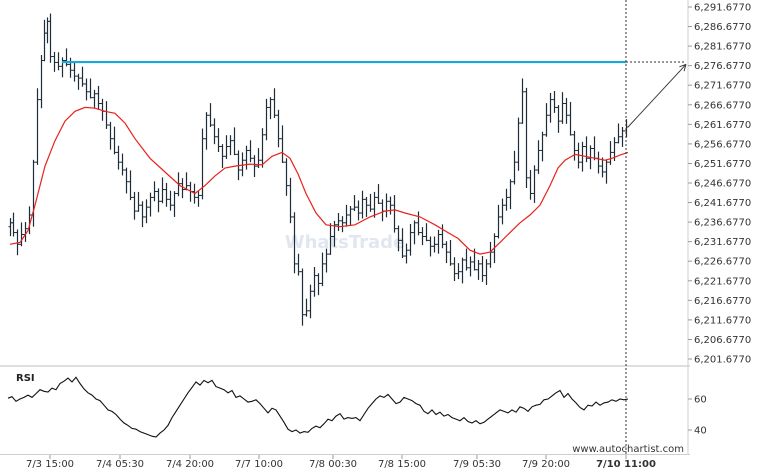  Describe the element at coordinates (722, 125) in the screenshot. I see `price-tick-label: 6,261.6770` at that location.